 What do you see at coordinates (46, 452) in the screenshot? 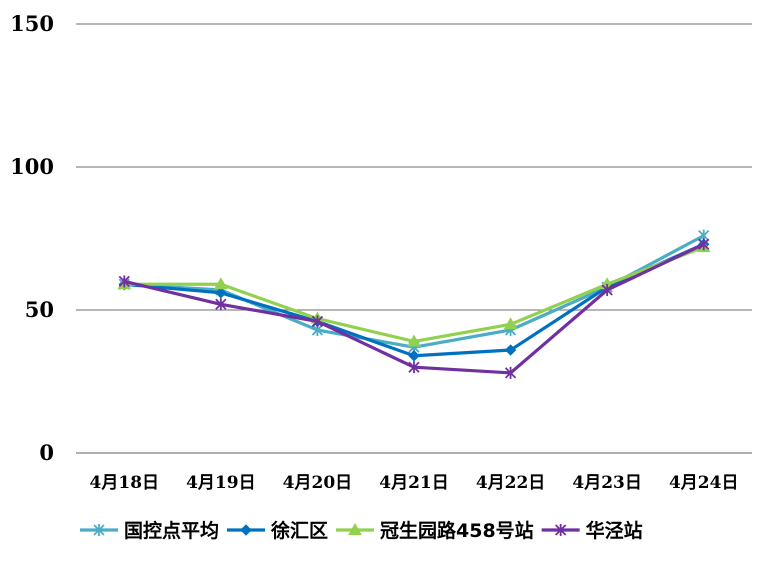
I see `y-tick-label: 0` at bounding box center [46, 452].